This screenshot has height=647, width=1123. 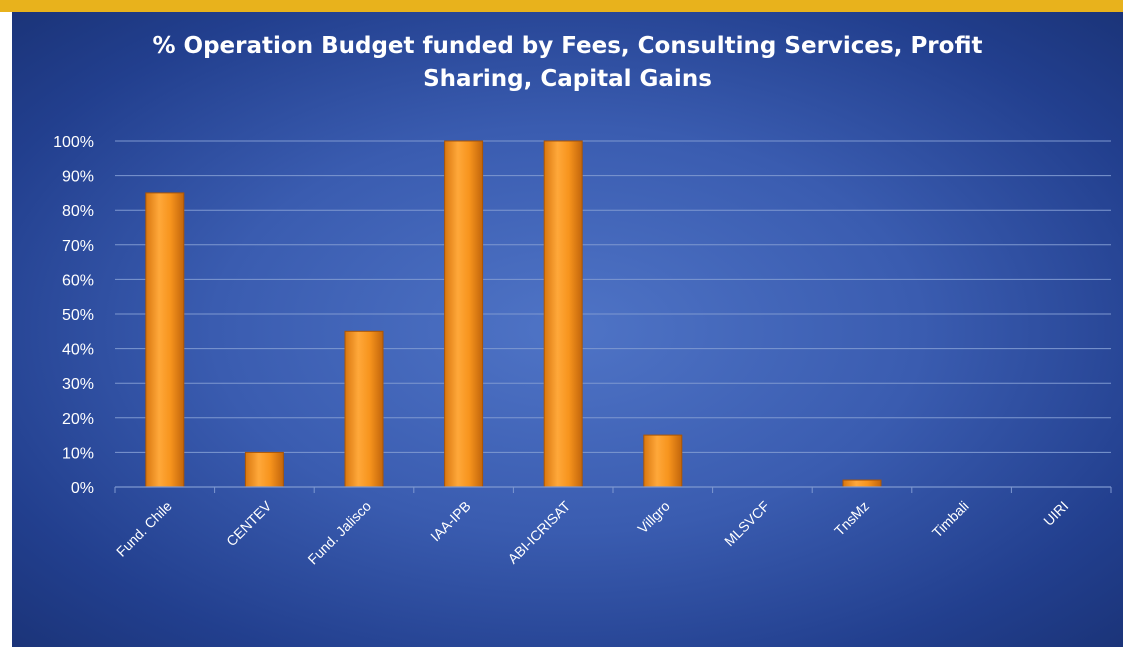 I want to click on y-tick-label: 0%, so click(x=82, y=488).